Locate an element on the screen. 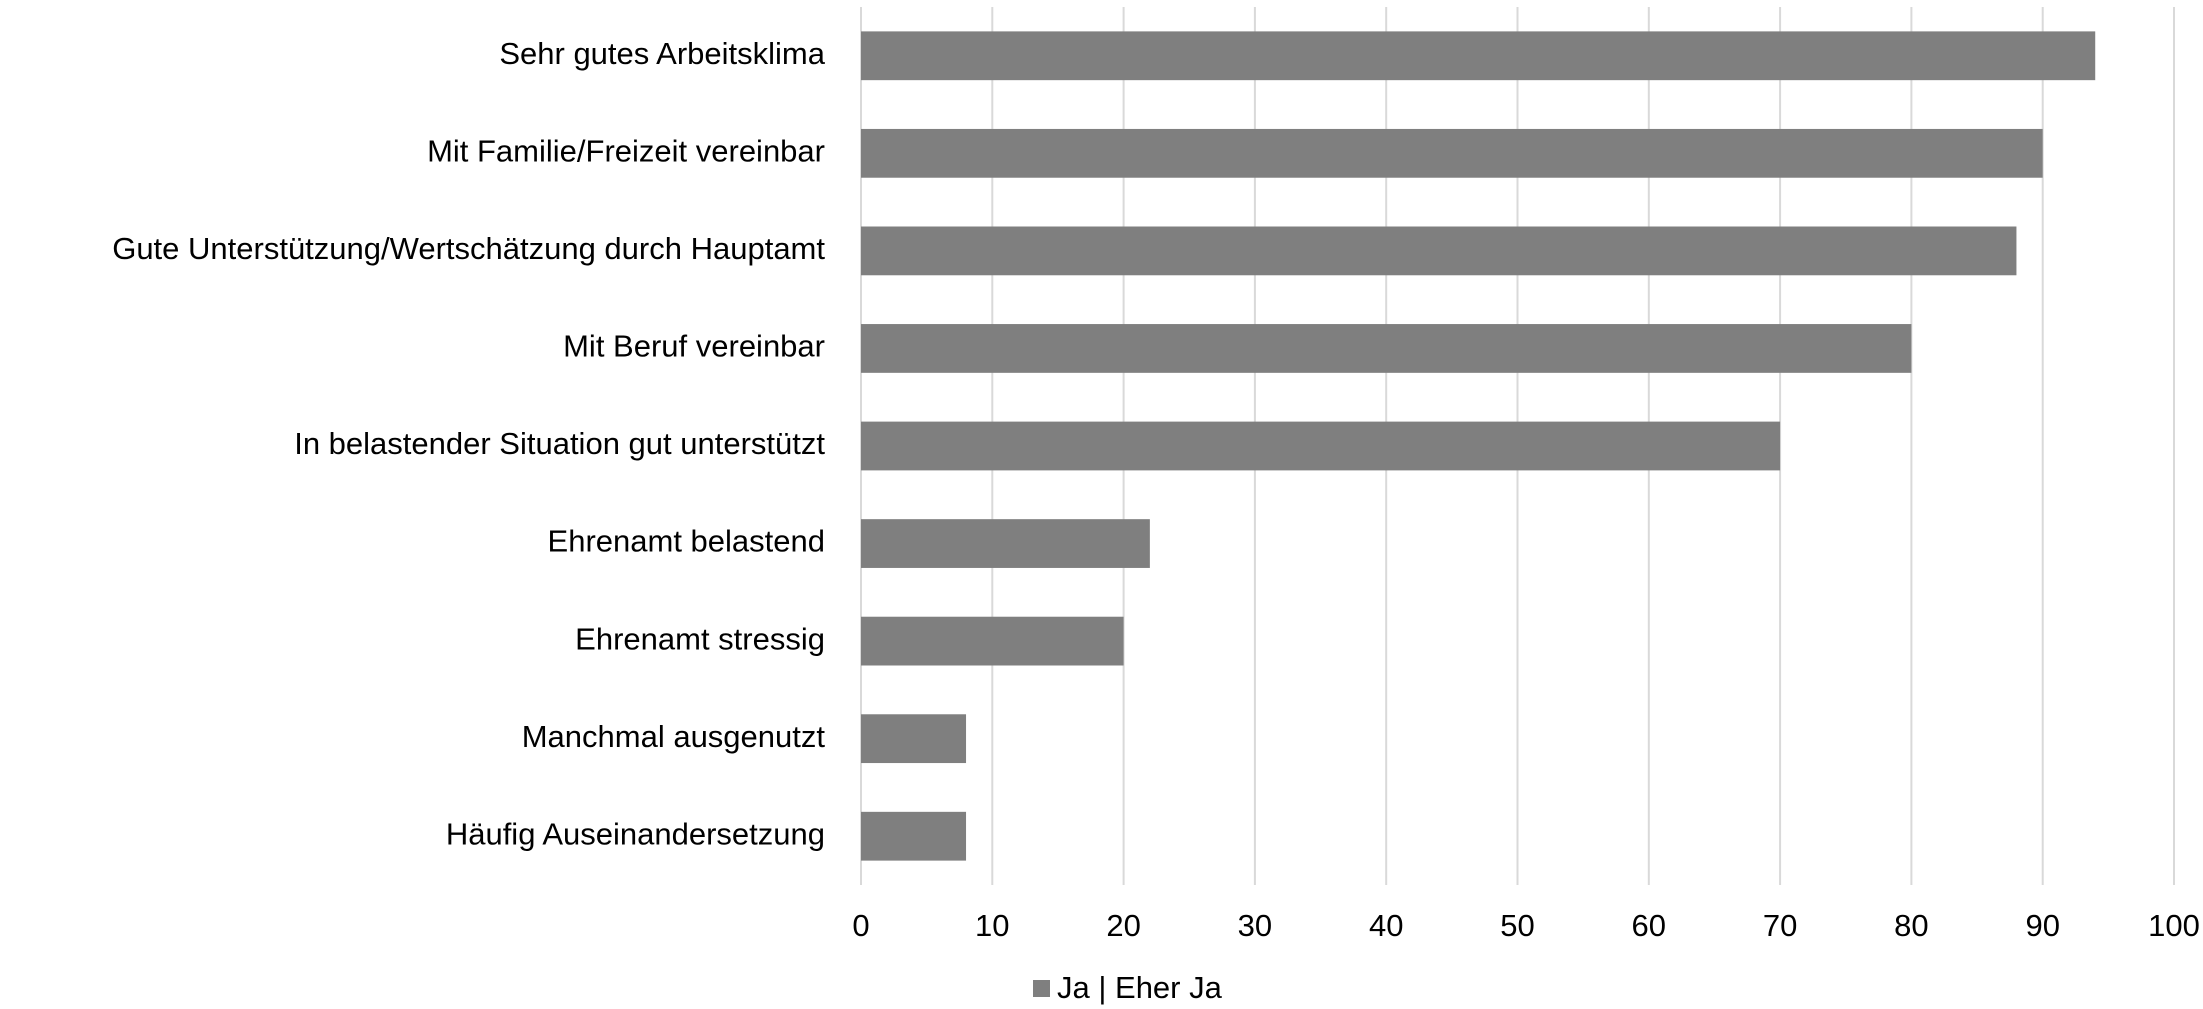 The height and width of the screenshot is (1009, 2203). x-tick-label: 0 is located at coordinates (860, 925).